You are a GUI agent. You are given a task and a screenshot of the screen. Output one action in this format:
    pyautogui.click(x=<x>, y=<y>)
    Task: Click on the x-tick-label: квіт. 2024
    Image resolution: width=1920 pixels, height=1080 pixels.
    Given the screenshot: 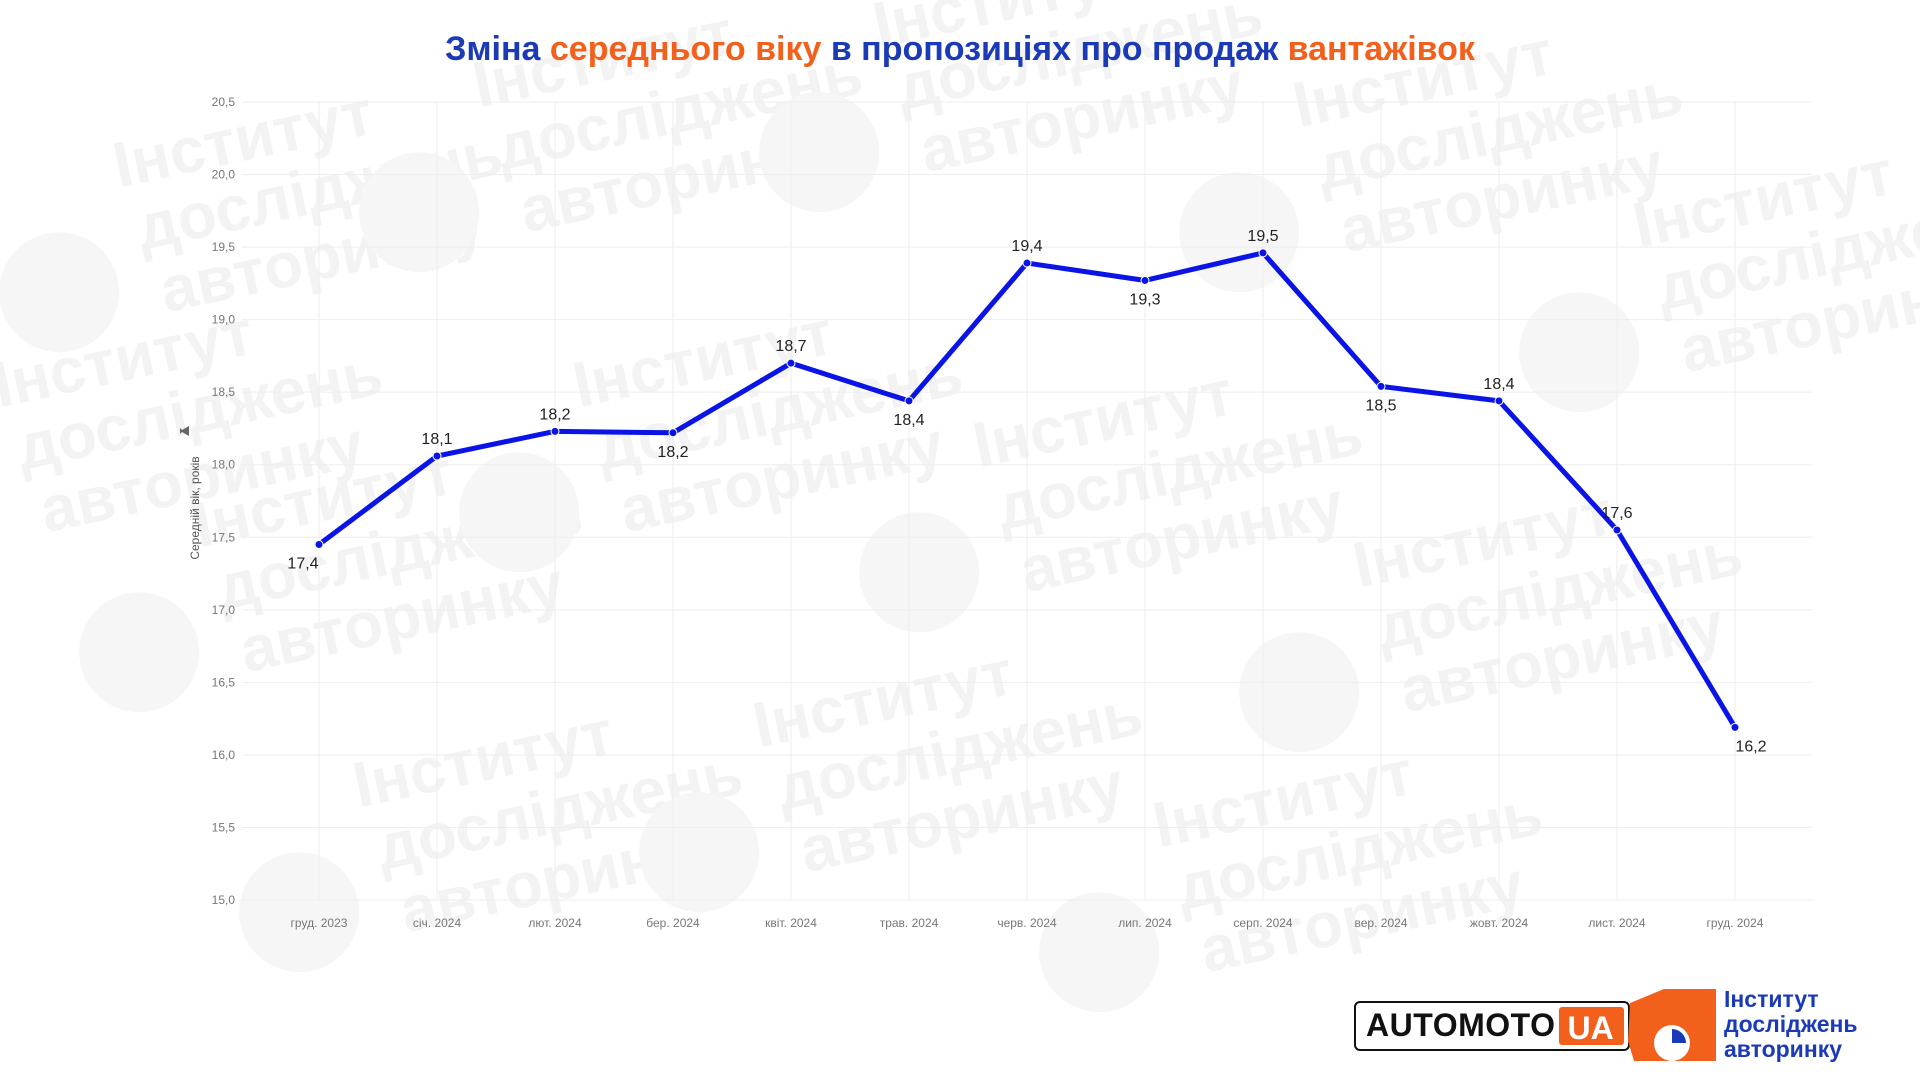 What is the action you would take?
    pyautogui.click(x=791, y=923)
    